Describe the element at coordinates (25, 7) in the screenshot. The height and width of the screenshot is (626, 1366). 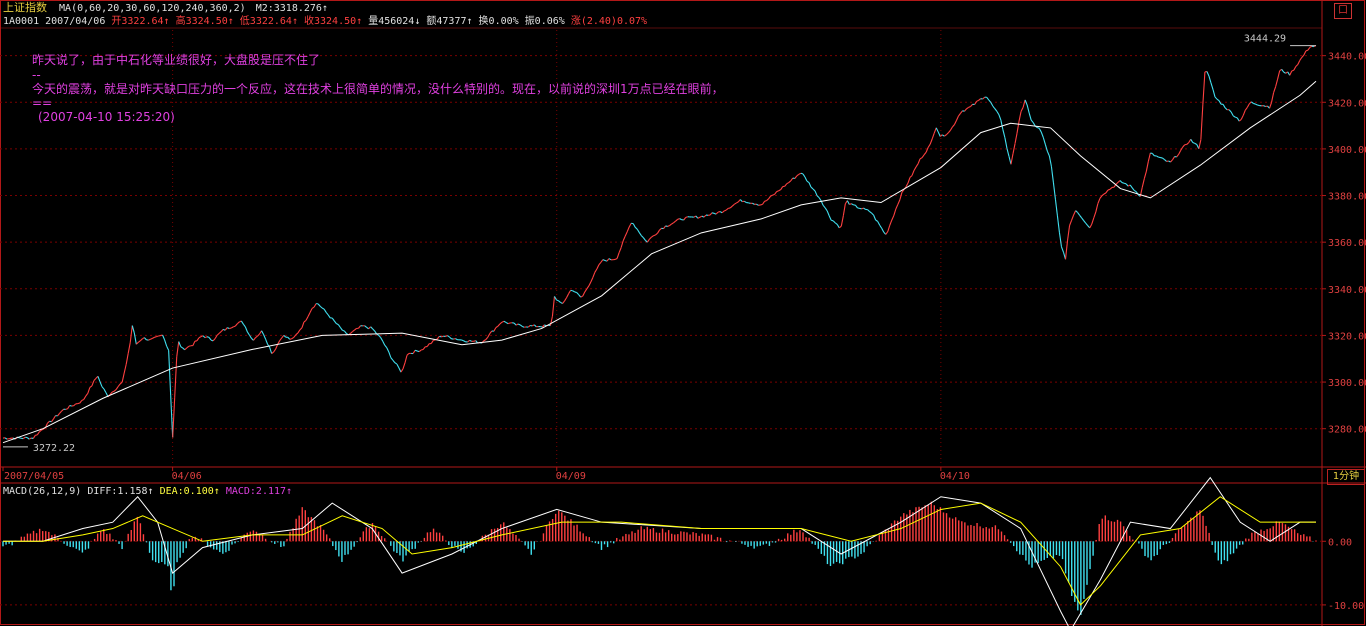
I see `index-name: 上证指数` at that location.